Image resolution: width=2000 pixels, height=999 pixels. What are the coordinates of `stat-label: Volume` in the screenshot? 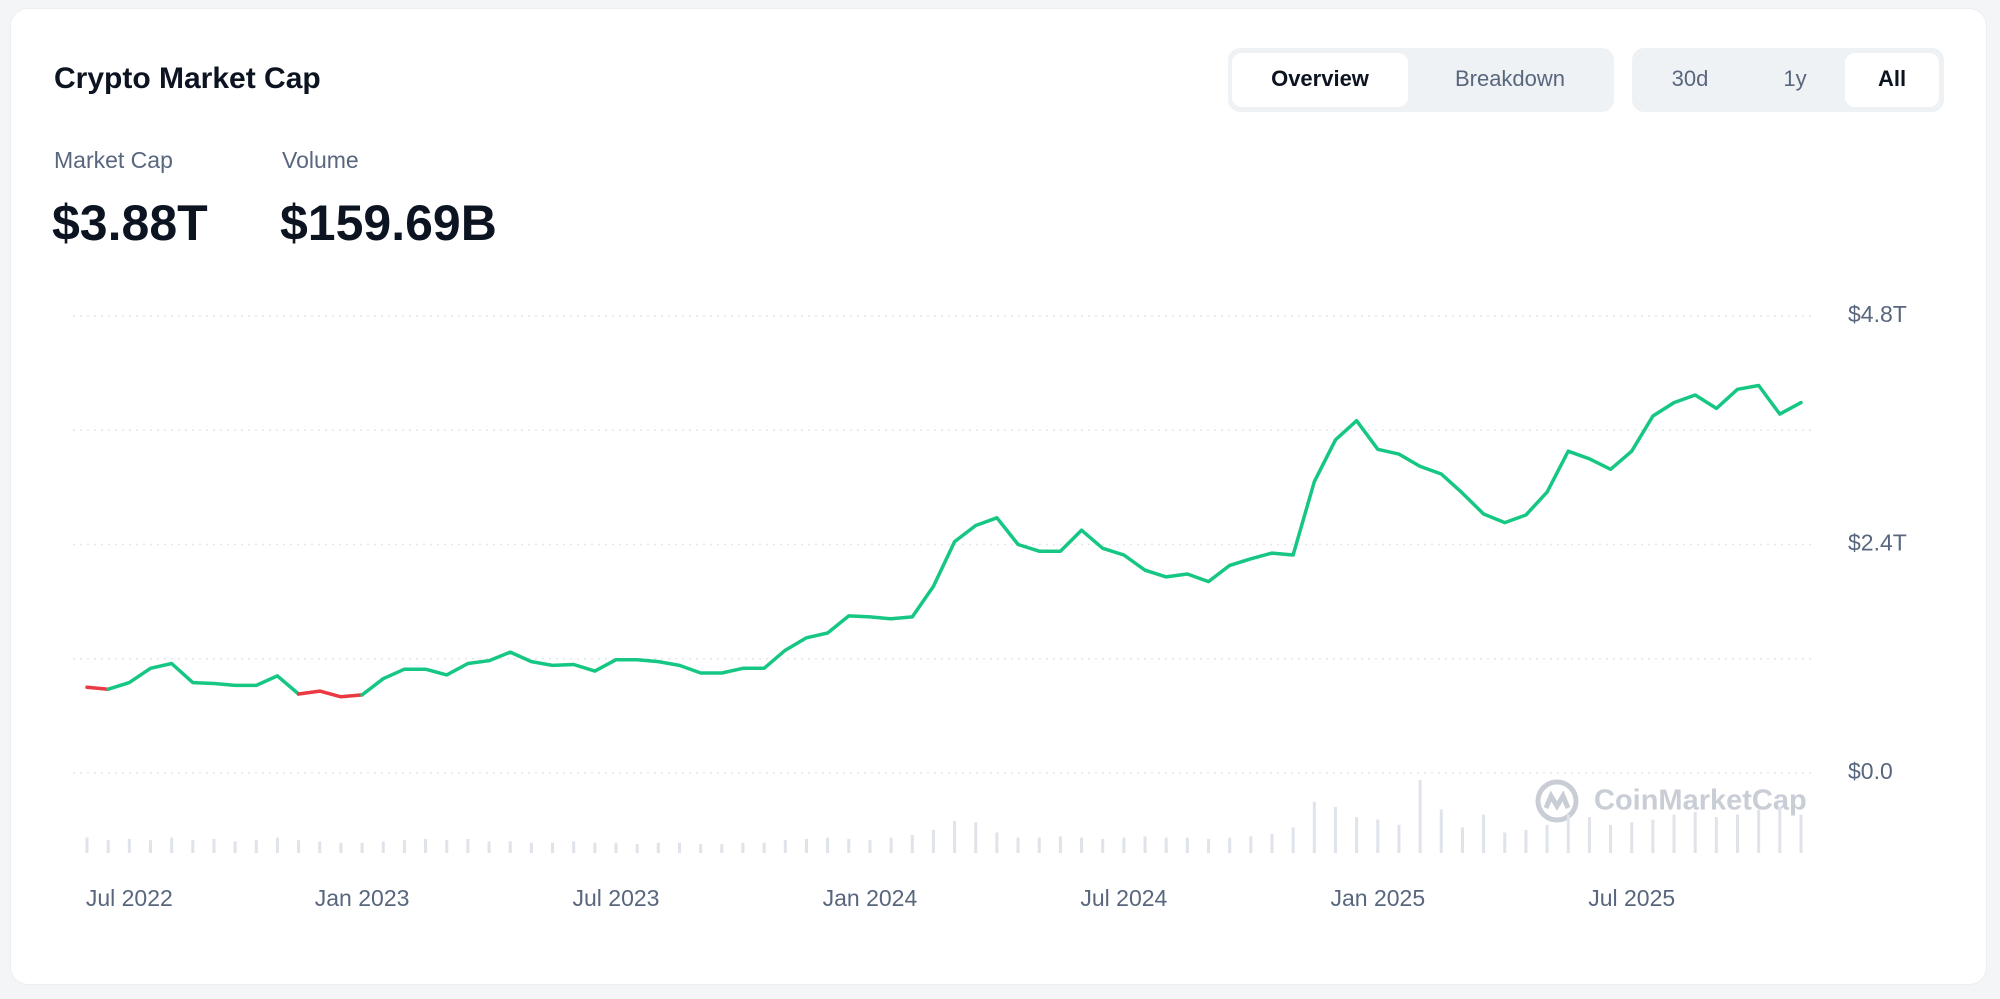 It's located at (320, 160).